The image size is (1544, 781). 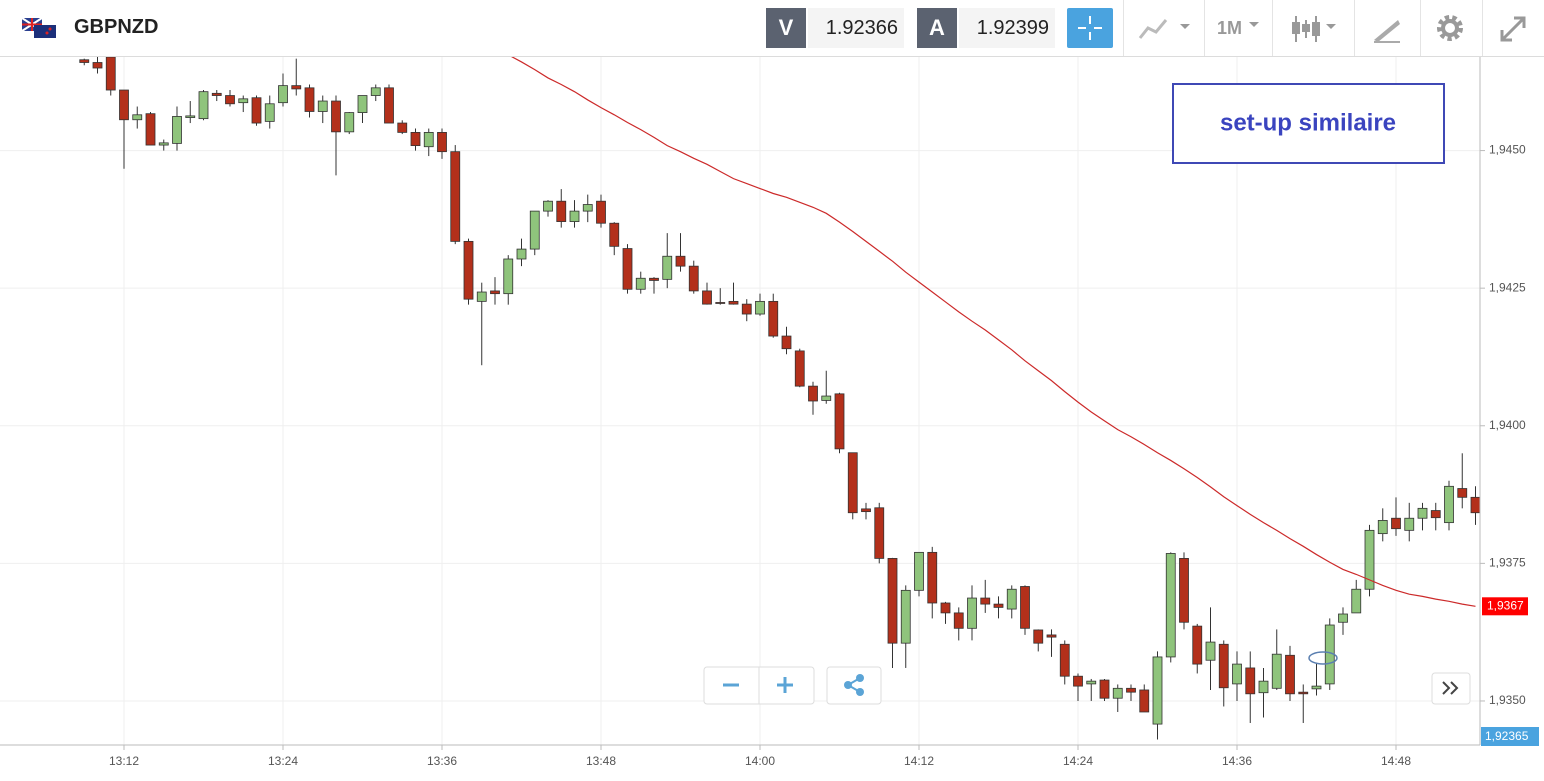 I want to click on zoom-in, so click(x=785, y=685).